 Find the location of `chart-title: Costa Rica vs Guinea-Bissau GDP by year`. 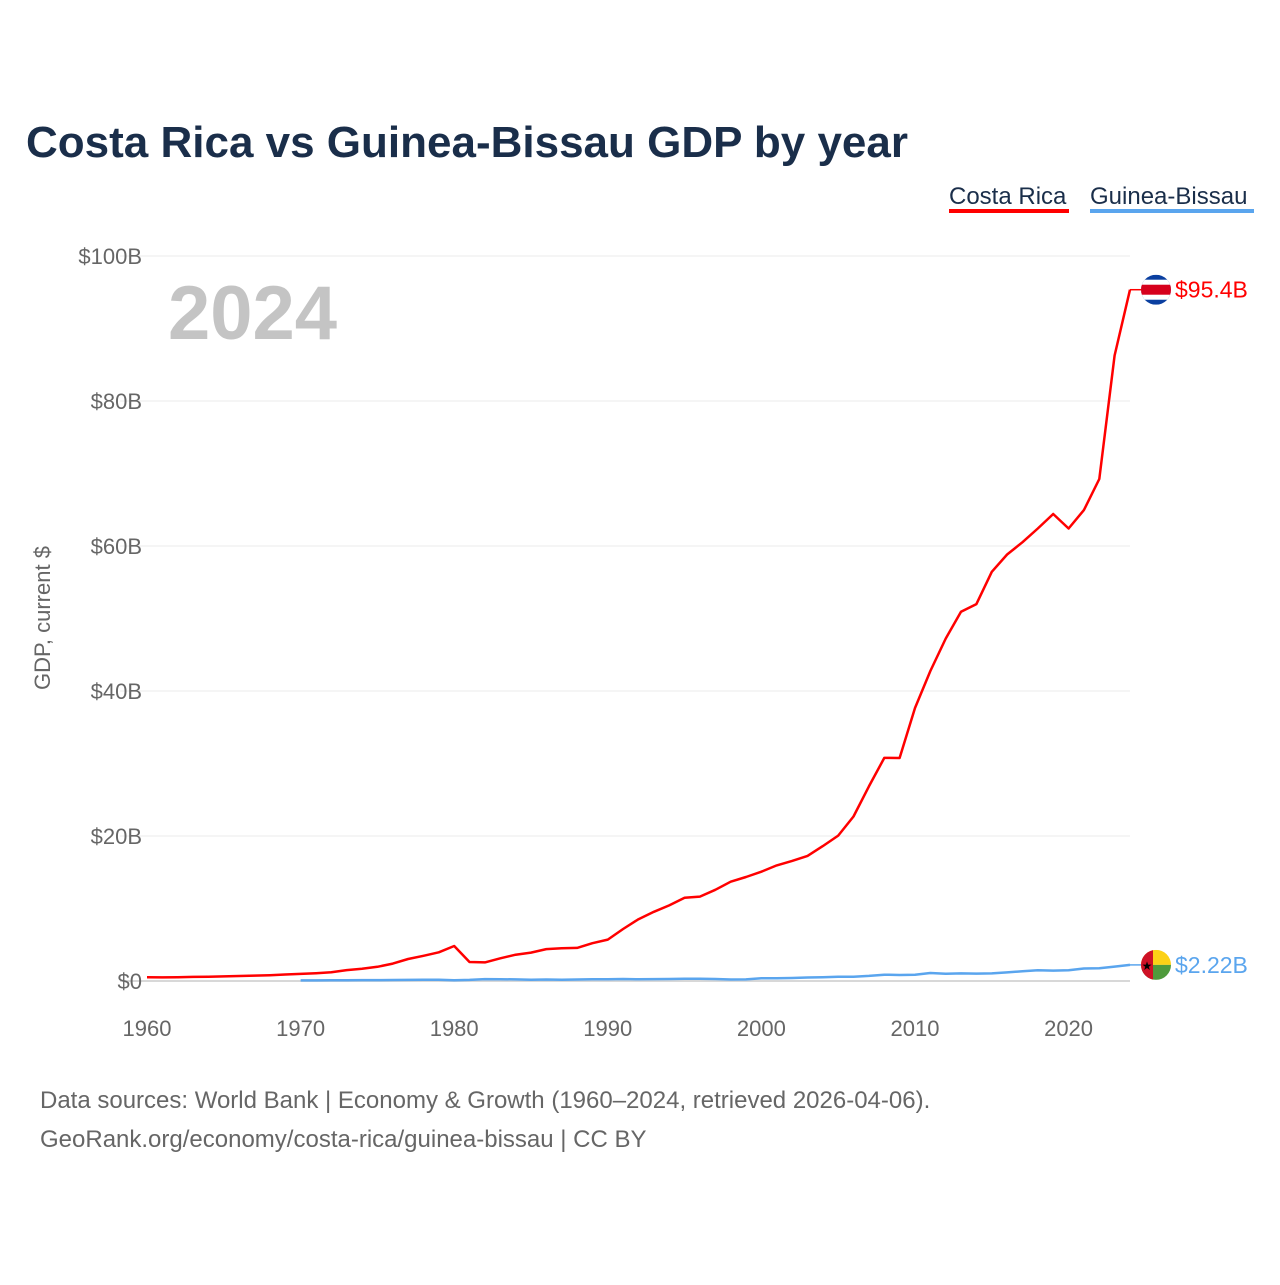

chart-title: Costa Rica vs Guinea-Bissau GDP by year is located at coordinates (467, 142).